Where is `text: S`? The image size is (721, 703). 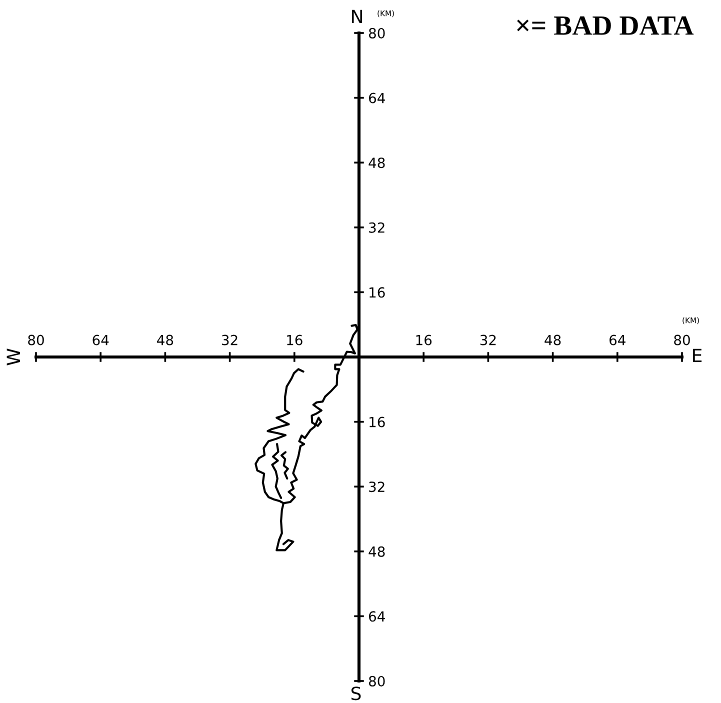 text: S is located at coordinates (356, 693).